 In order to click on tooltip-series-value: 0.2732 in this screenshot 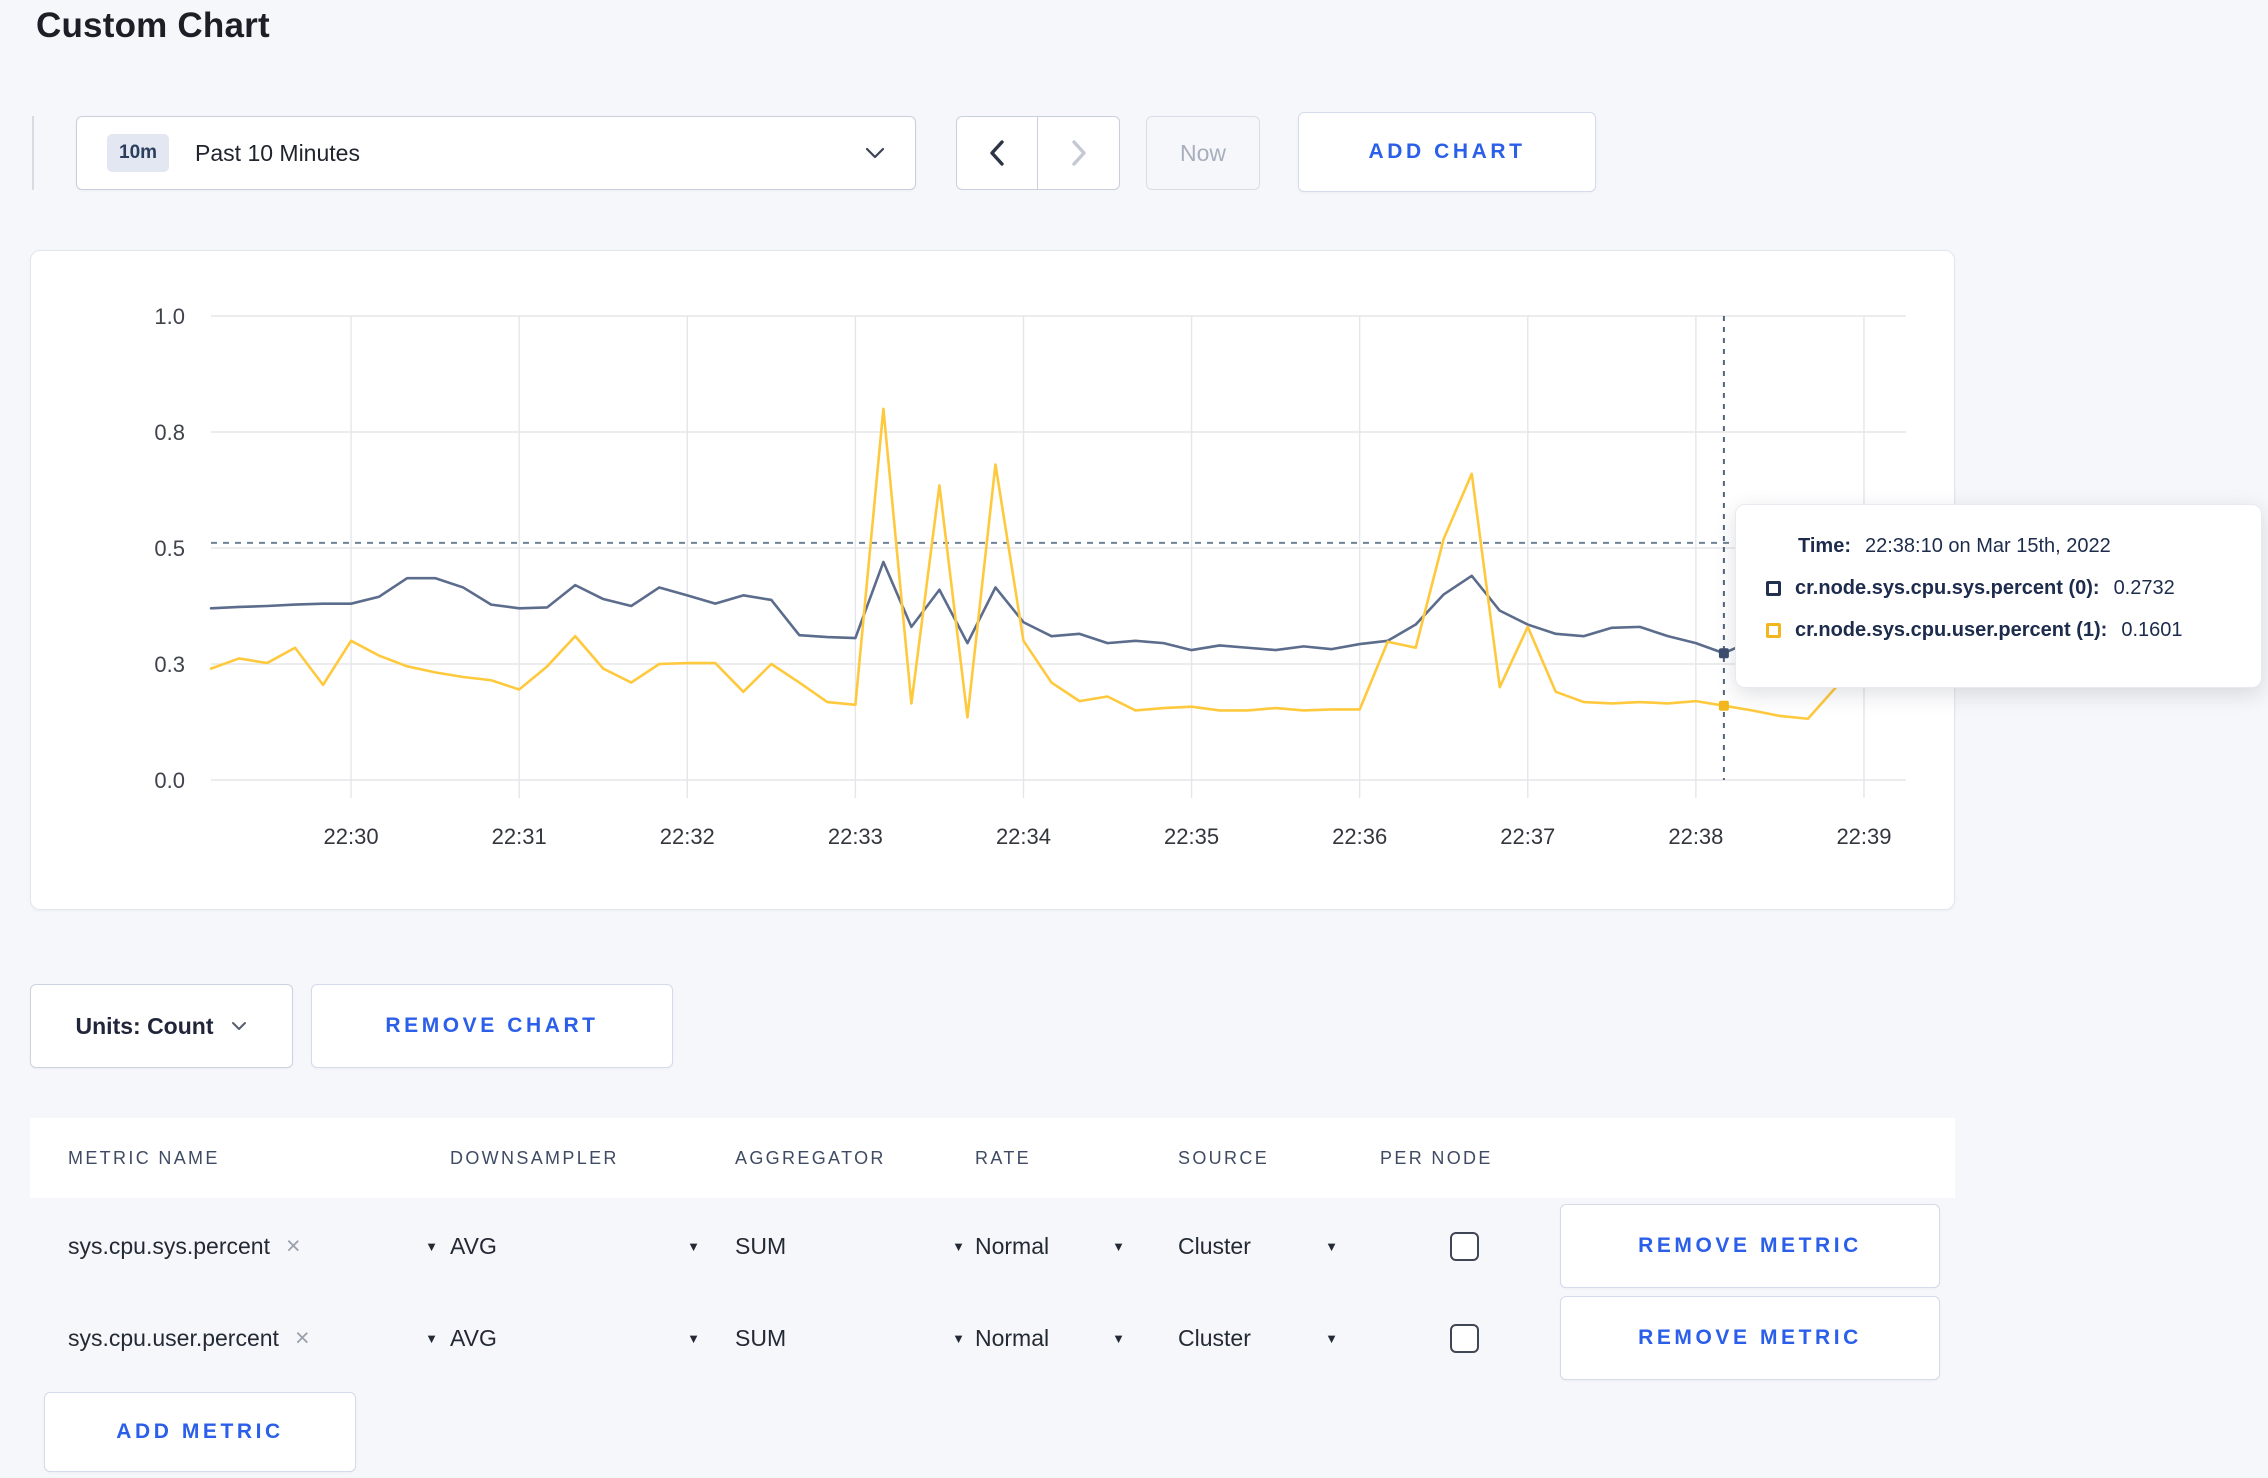, I will do `click(2144, 588)`.